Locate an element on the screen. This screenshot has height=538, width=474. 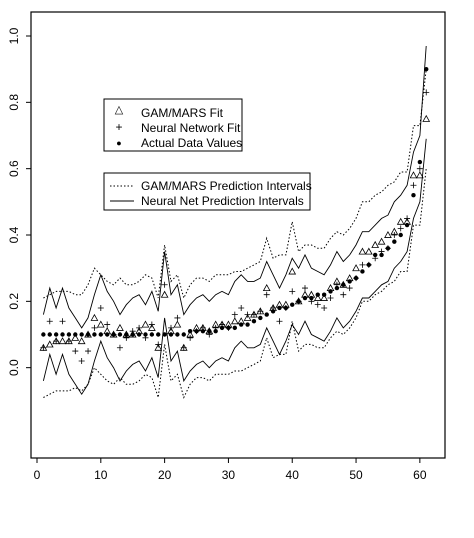
x-tick-label: 0 is located at coordinates (37, 475).